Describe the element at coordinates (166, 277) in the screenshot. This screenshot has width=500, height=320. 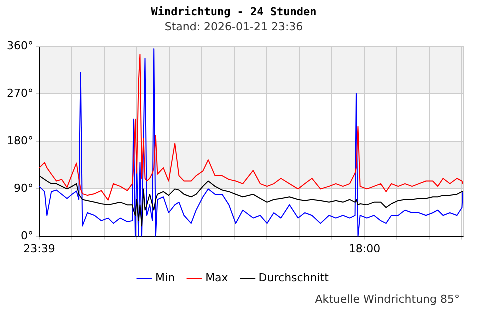
I see `legend-label: Min` at that location.